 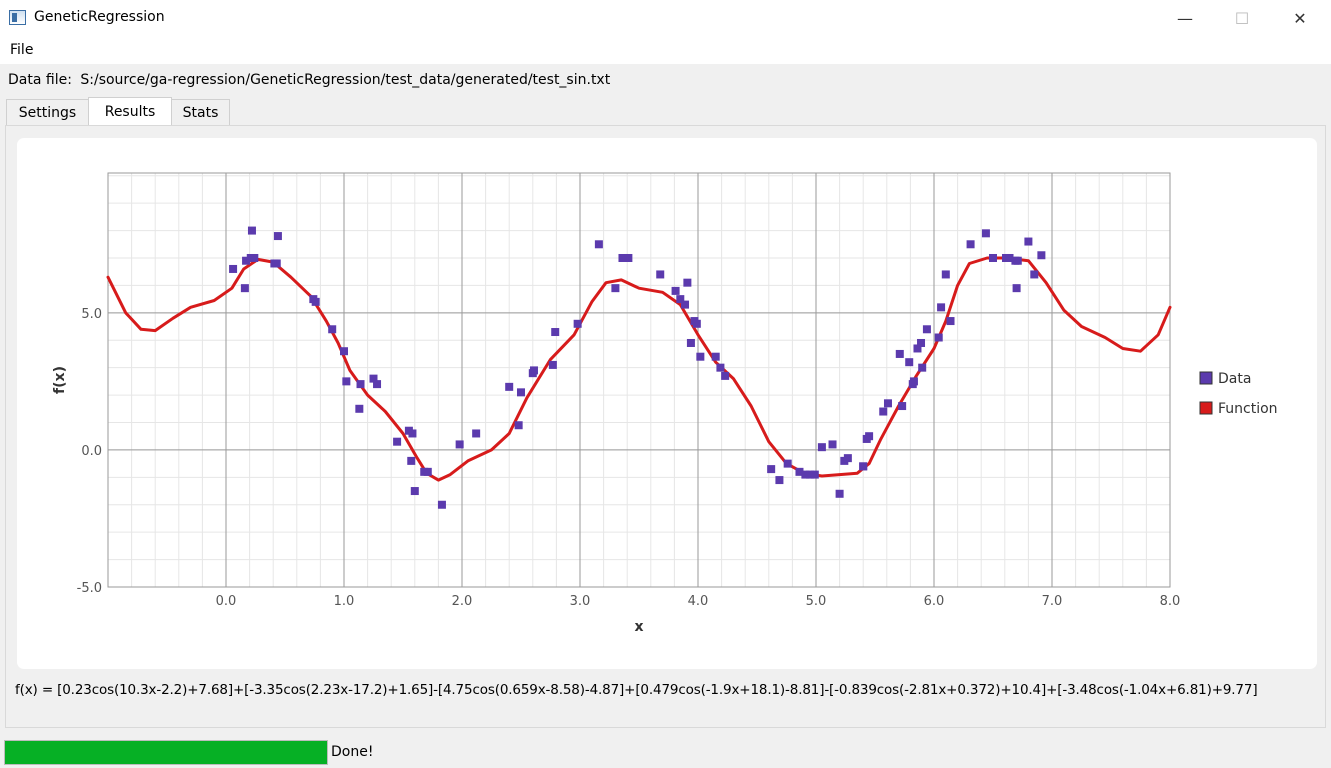 I want to click on progress-bar, so click(x=166, y=752).